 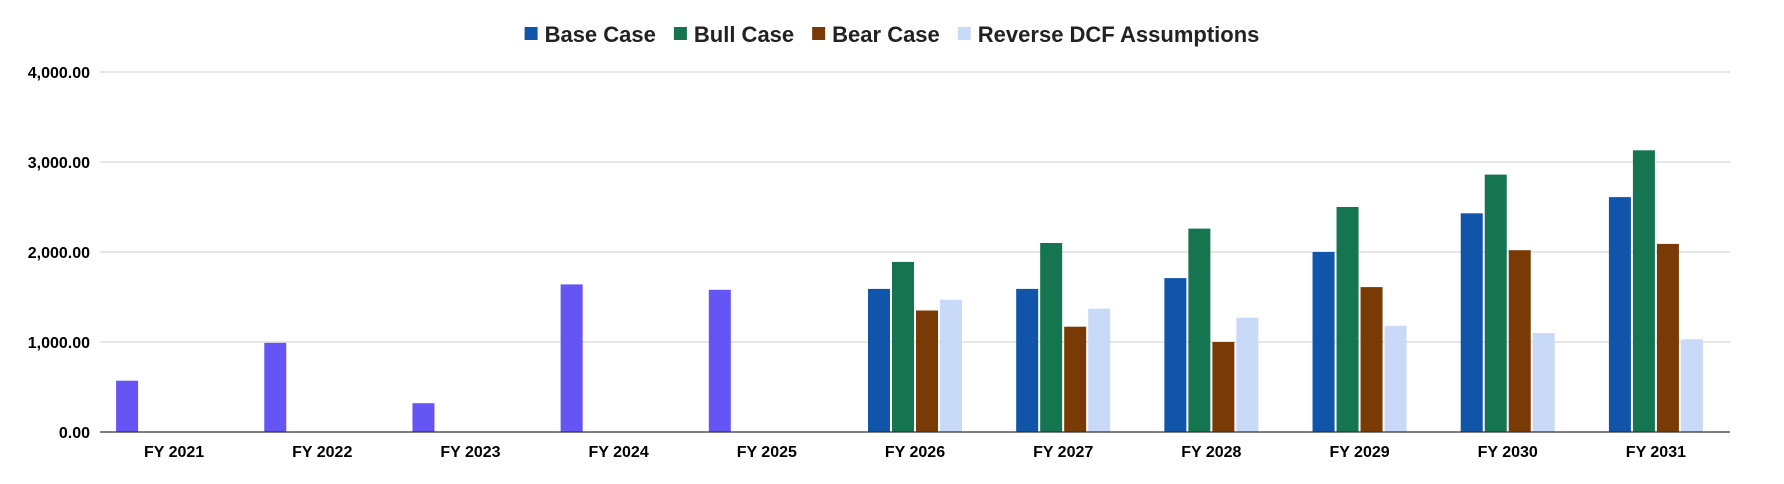 I want to click on x-tick-label: FY 2022, so click(x=322, y=452).